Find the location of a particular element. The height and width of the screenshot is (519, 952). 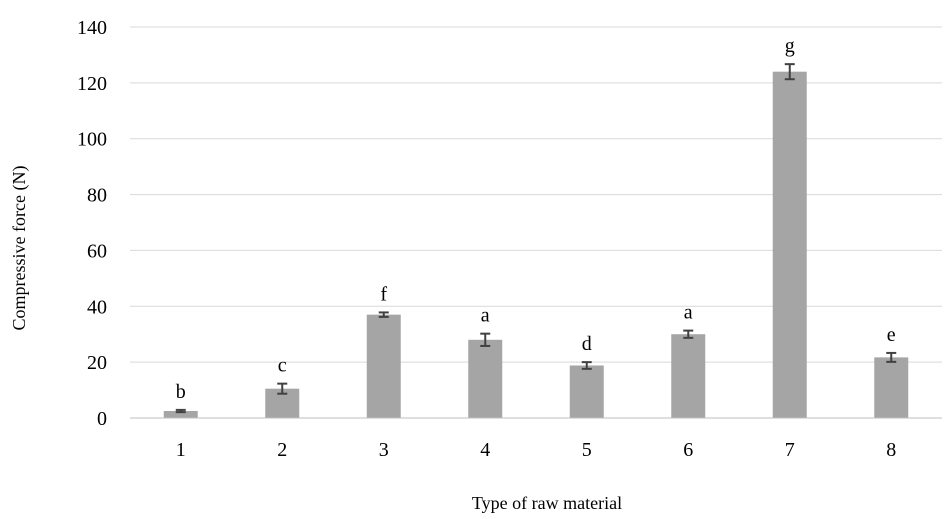

significance-label-4: a is located at coordinates (485, 316).